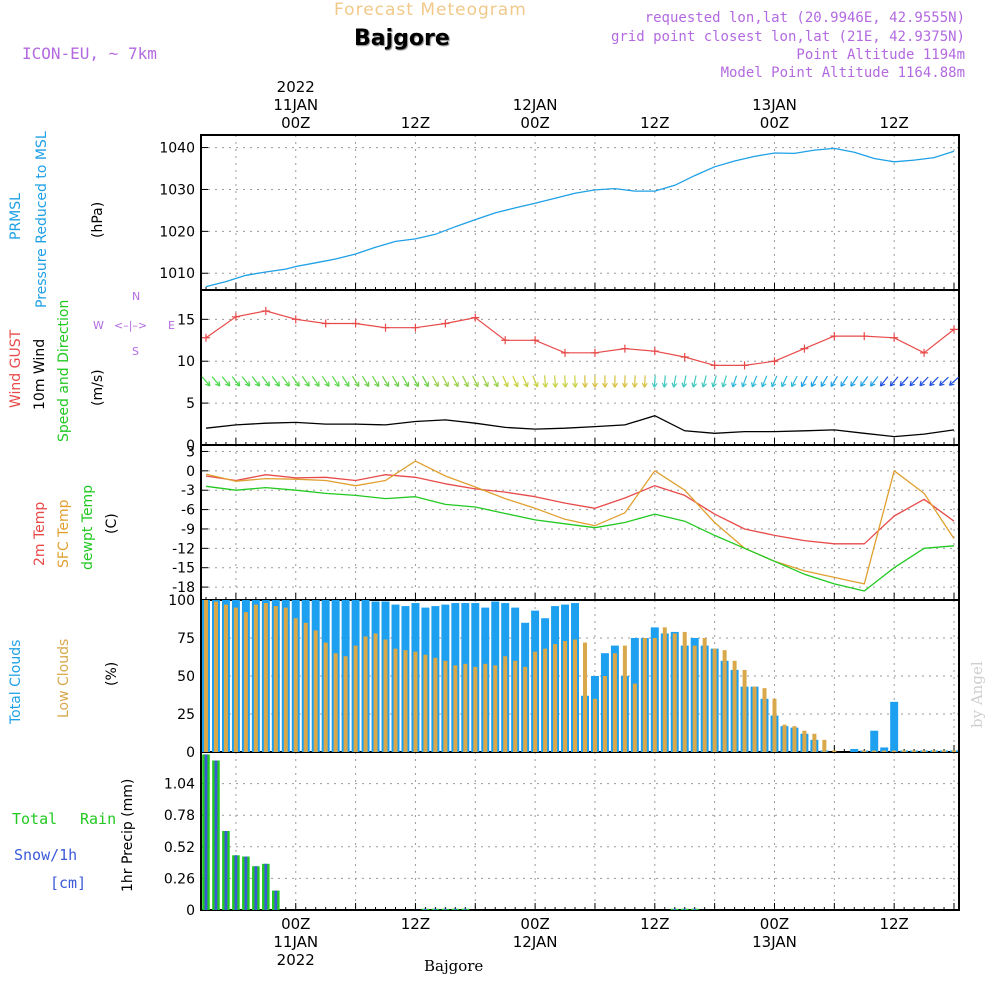  What do you see at coordinates (296, 960) in the screenshot?
I see `bottom-time-label: 2022` at bounding box center [296, 960].